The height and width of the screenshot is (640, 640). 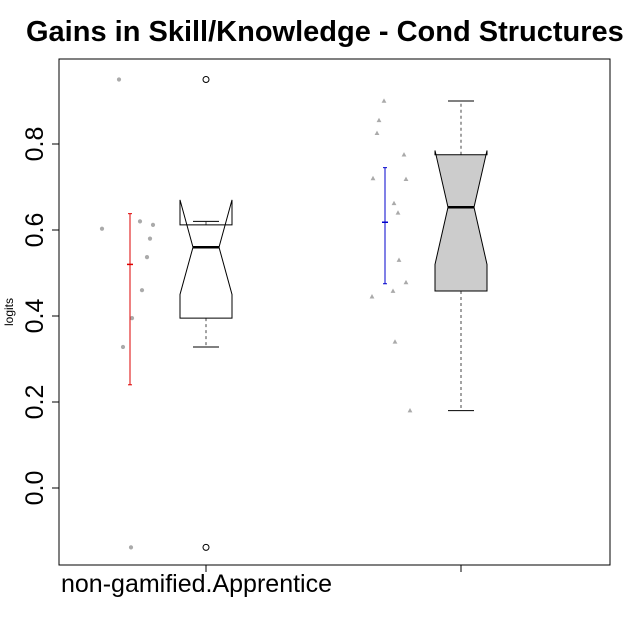 I want to click on y-axis: 0.0 0.2 0.4 0.6 0.8, so click(x=40, y=316).